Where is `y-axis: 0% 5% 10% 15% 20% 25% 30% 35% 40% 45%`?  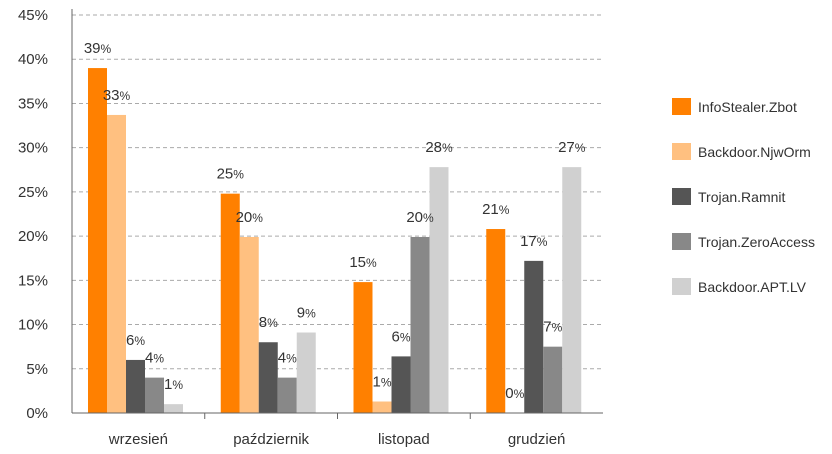
y-axis: 0% 5% 10% 15% 20% 25% 30% 35% 40% 45% is located at coordinates (45, 214).